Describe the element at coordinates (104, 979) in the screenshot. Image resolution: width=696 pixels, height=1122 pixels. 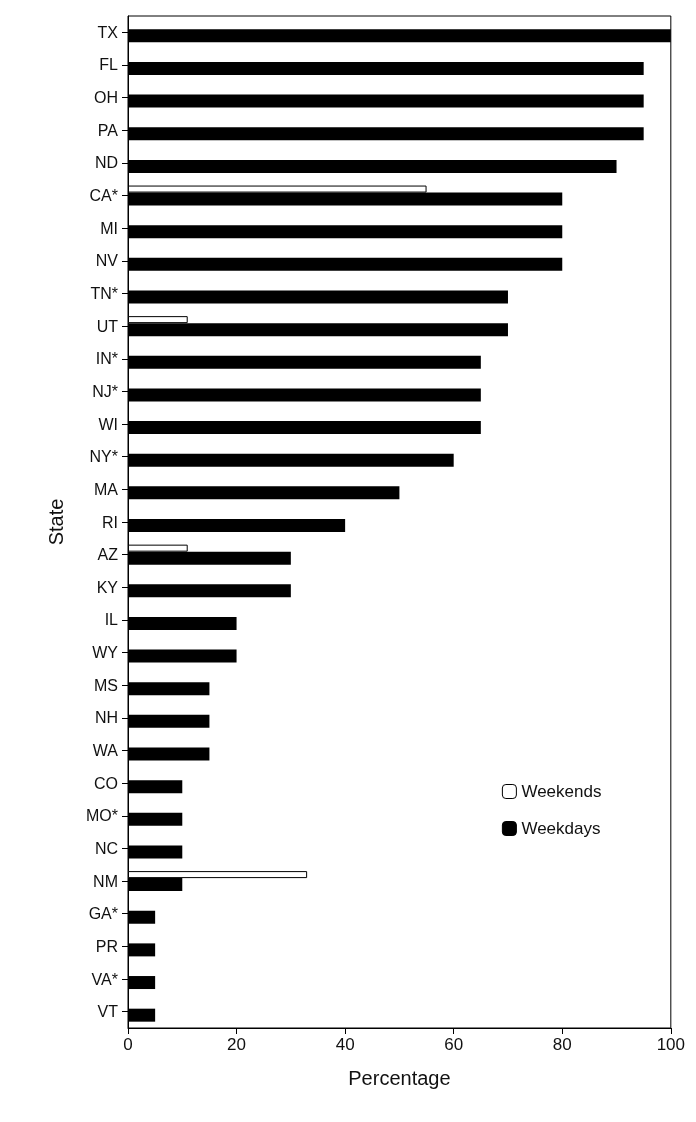
I see `y-tick-label: VA*` at that location.